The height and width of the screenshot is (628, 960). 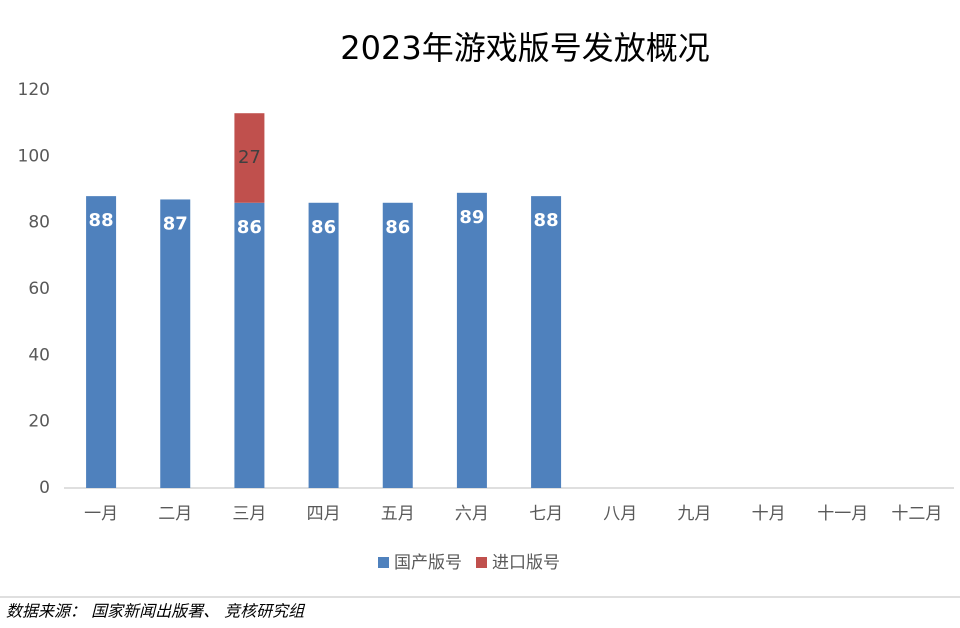 What do you see at coordinates (44, 488) in the screenshot?
I see `y-tick-label: 0` at bounding box center [44, 488].